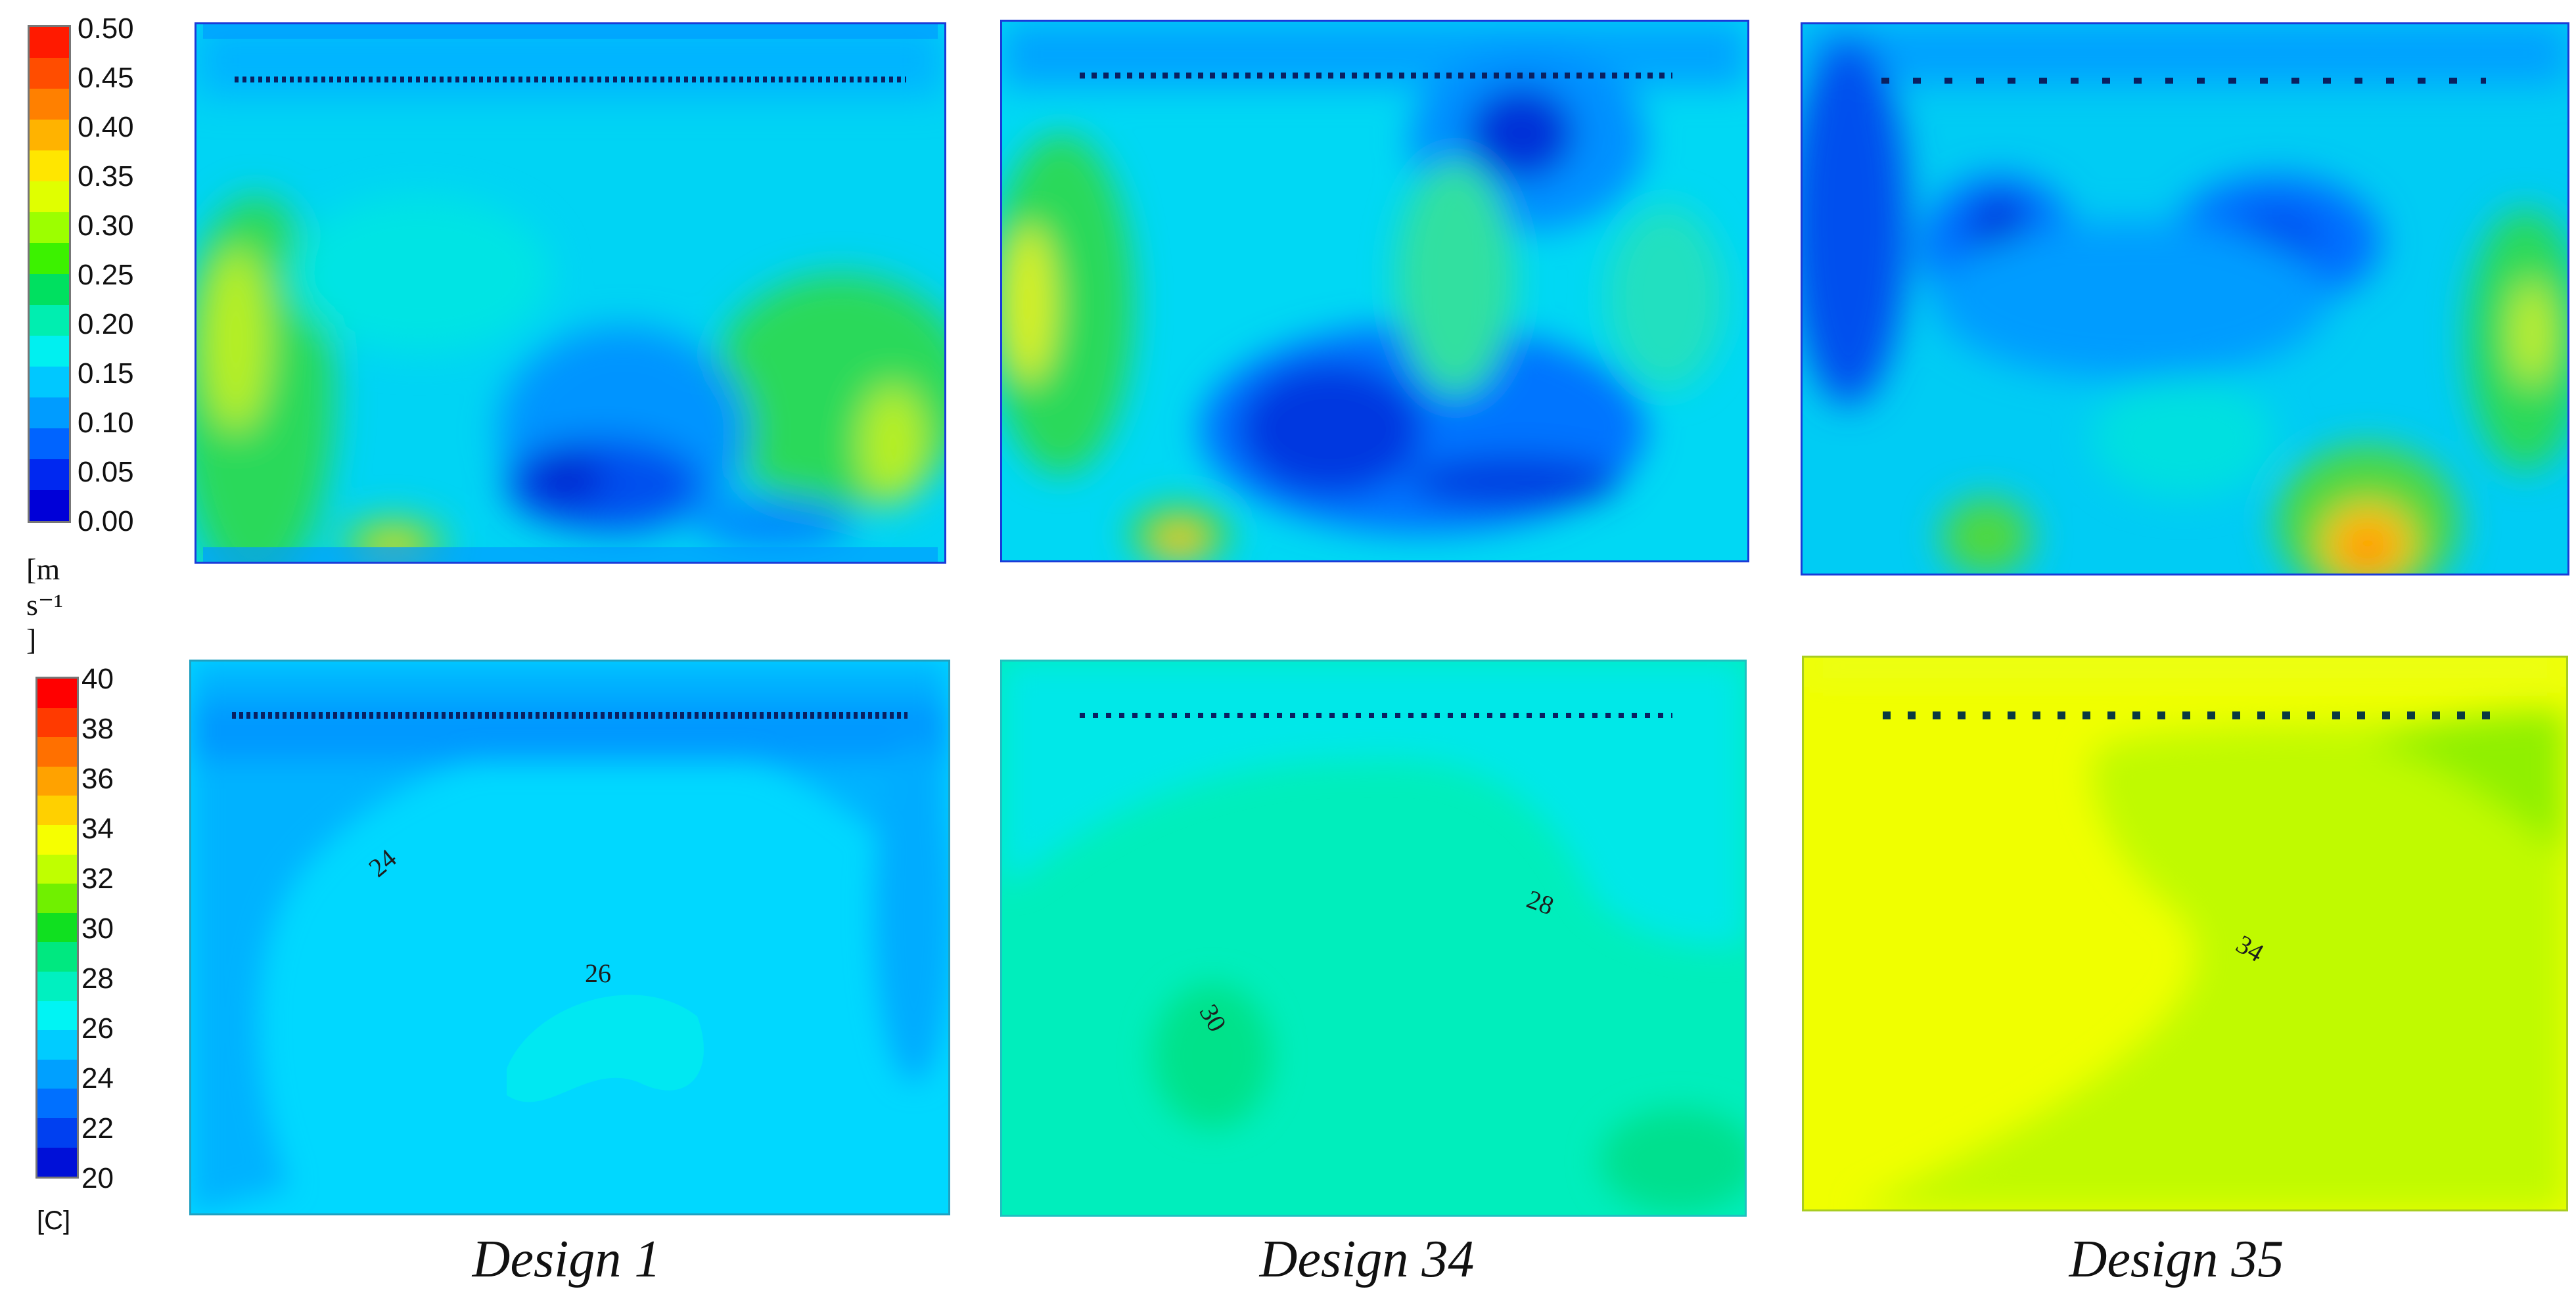 Image resolution: width=2576 pixels, height=1308 pixels. I want to click on caption-design-35: Design 35, so click(2176, 1259).